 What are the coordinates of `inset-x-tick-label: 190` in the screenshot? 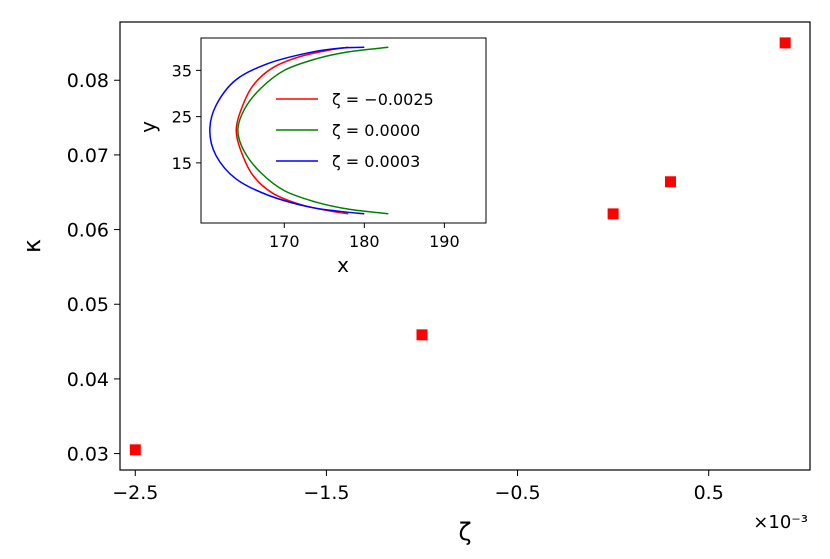 It's located at (444, 241).